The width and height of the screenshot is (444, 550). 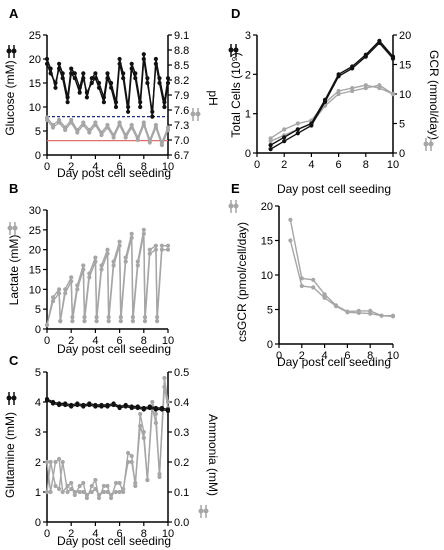 What do you see at coordinates (38, 493) in the screenshot?
I see `panel-c-y-tick-label-left: 1` at bounding box center [38, 493].